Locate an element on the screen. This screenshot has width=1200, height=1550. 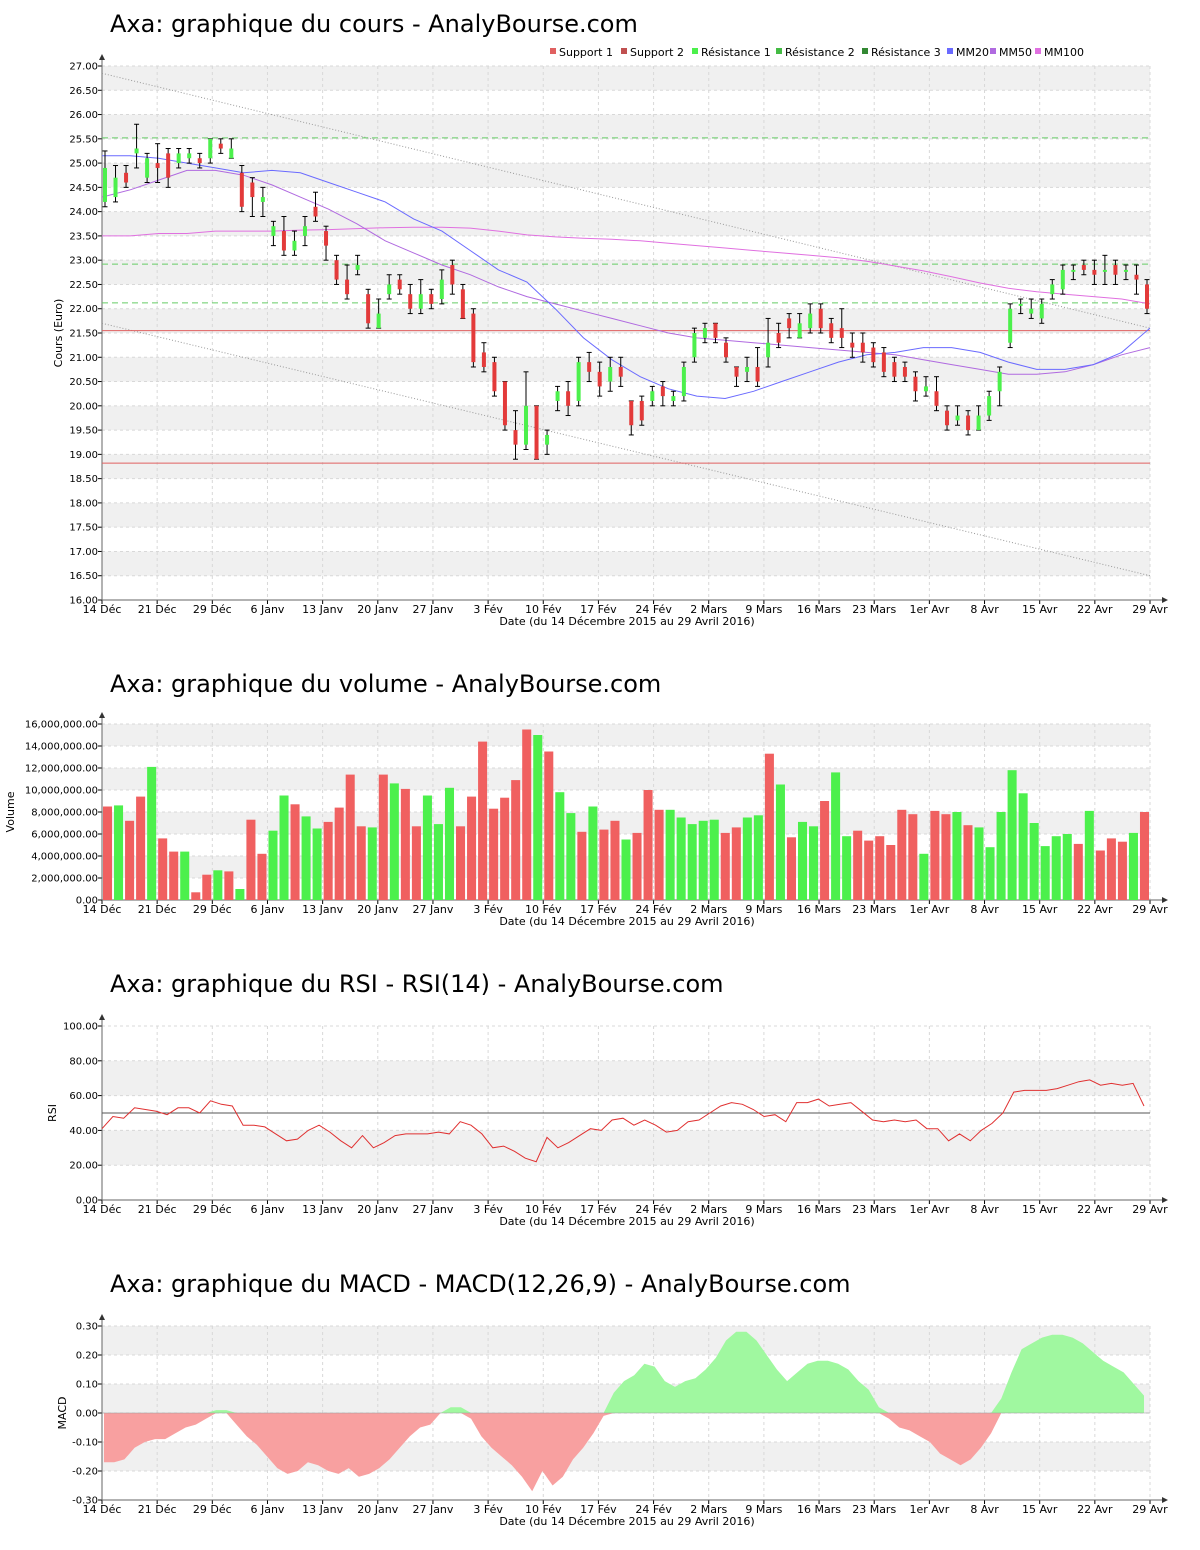
x-tick-label: 1er Avr is located at coordinates (930, 609).